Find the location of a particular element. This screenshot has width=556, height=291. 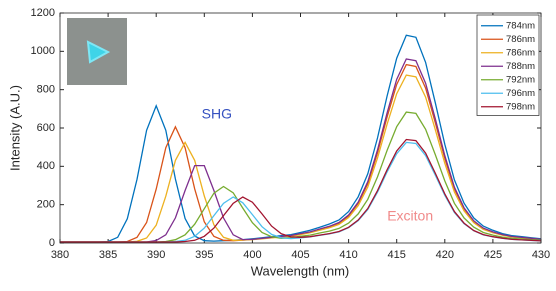

legend-label: 792nm is located at coordinates (520, 79).